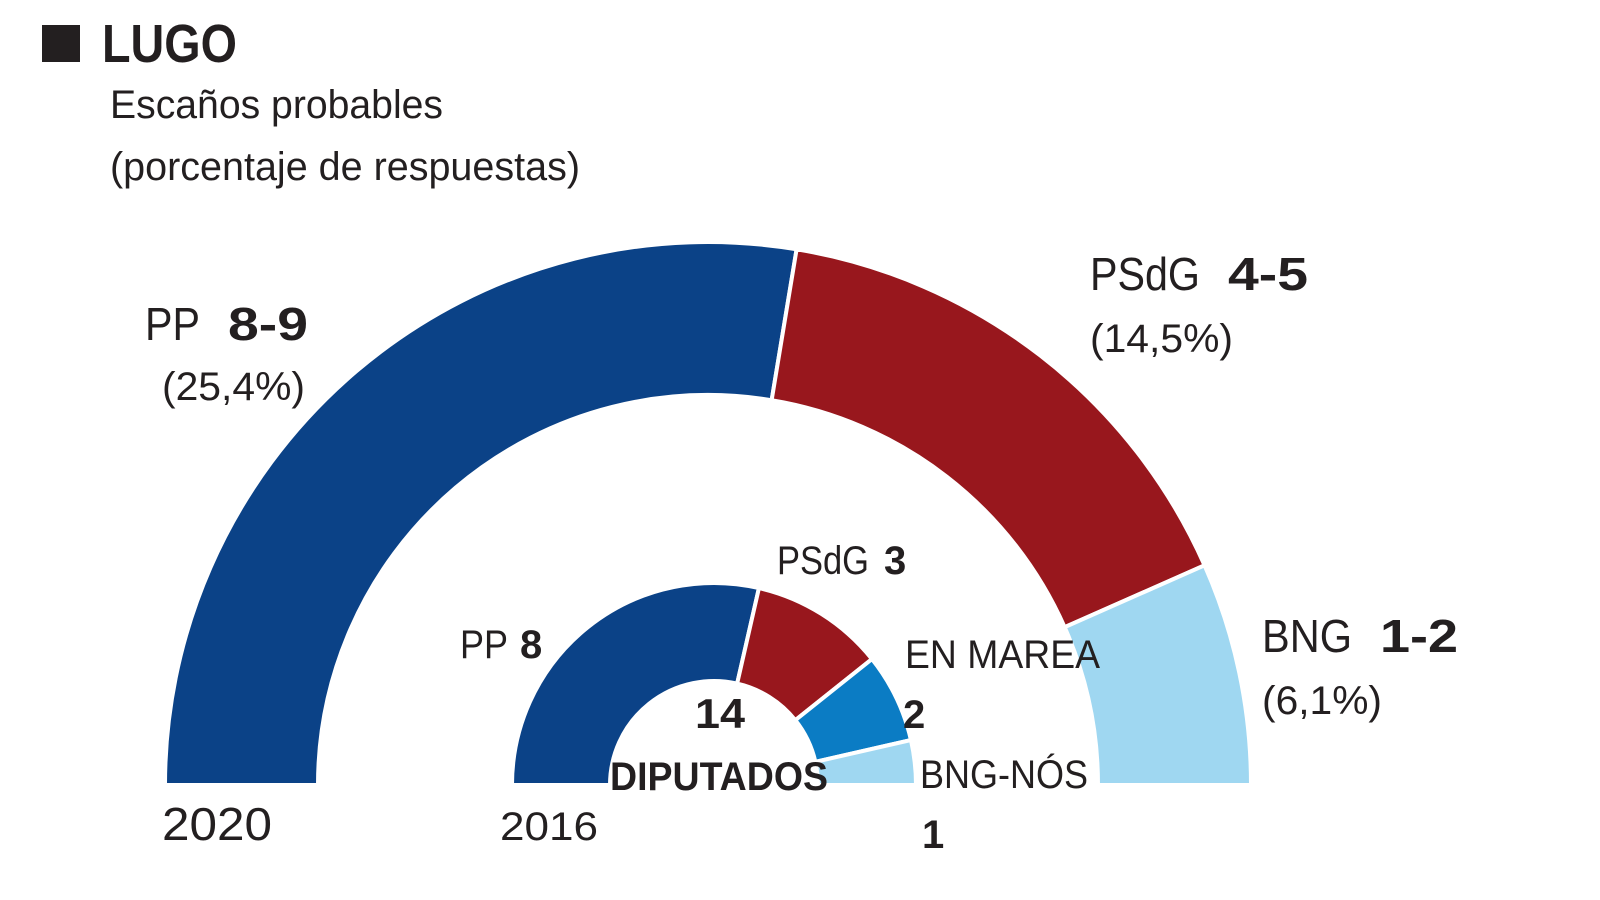 The image size is (1600, 900). I want to click on arcs-2016, so click(714, 684).